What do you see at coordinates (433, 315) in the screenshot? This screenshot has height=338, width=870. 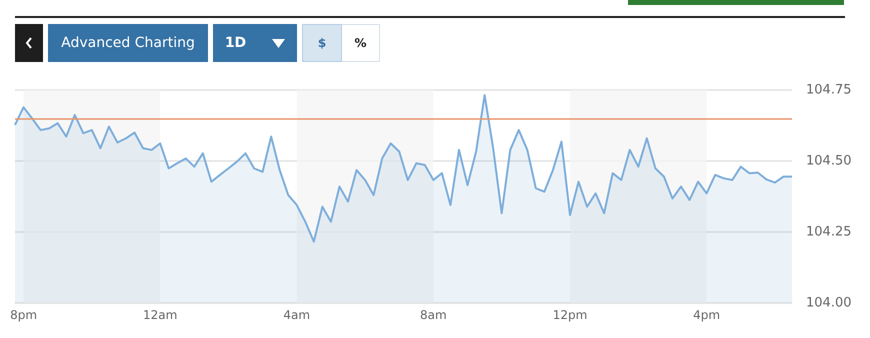 I see `x-tick-label: 8am` at bounding box center [433, 315].